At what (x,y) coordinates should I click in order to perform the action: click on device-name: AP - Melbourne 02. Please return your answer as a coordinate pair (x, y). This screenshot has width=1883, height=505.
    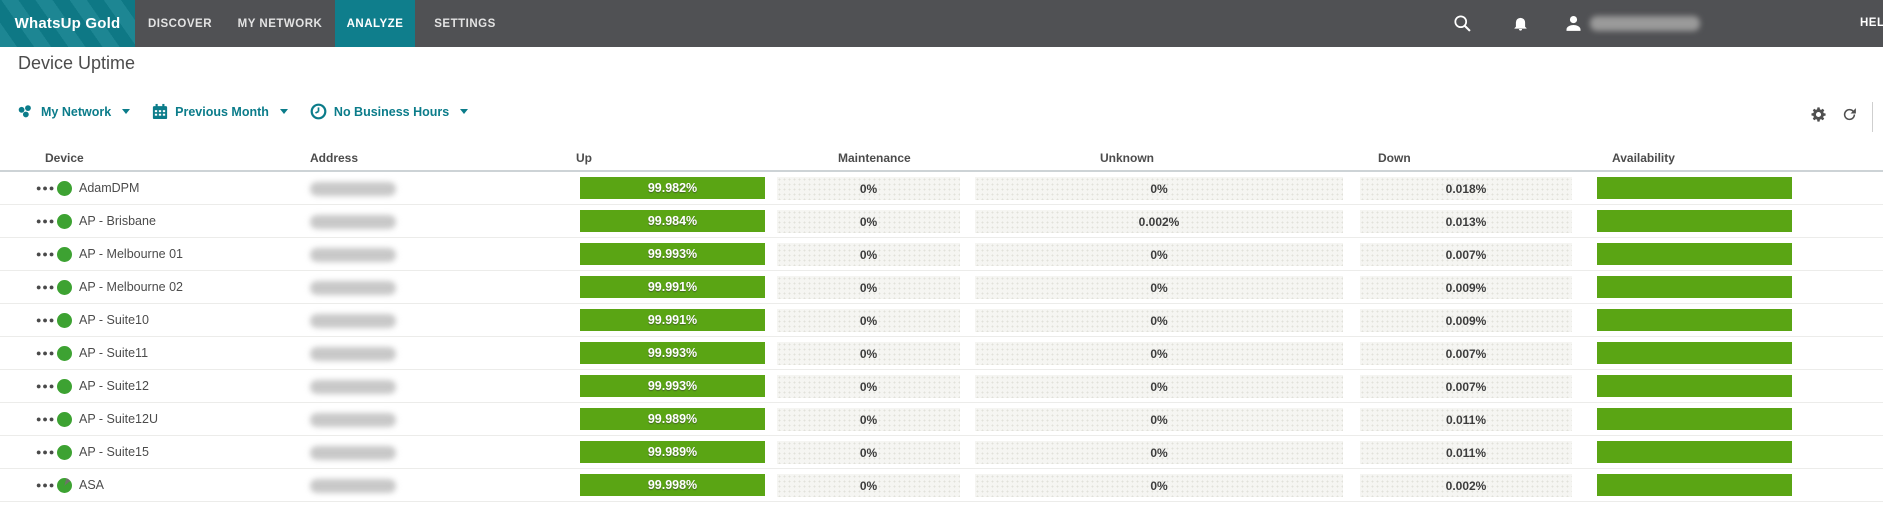
    Looking at the image, I should click on (131, 287).